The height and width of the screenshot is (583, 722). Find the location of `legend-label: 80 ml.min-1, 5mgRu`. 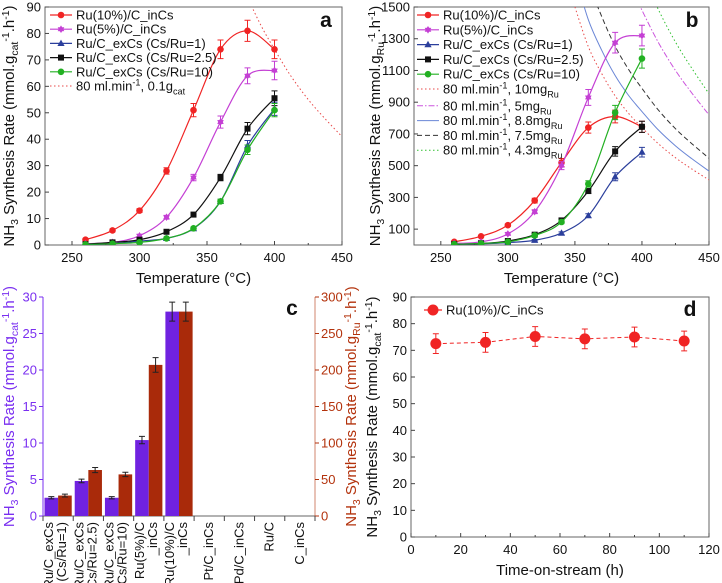

legend-label: 80 ml.min-1, 5mgRu is located at coordinates (497, 106).